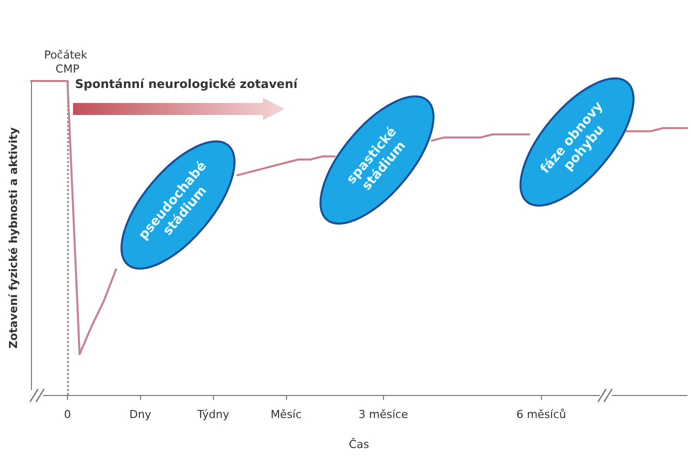 This screenshot has width=691, height=456. I want to click on x-tick-label: Týdny, so click(213, 414).